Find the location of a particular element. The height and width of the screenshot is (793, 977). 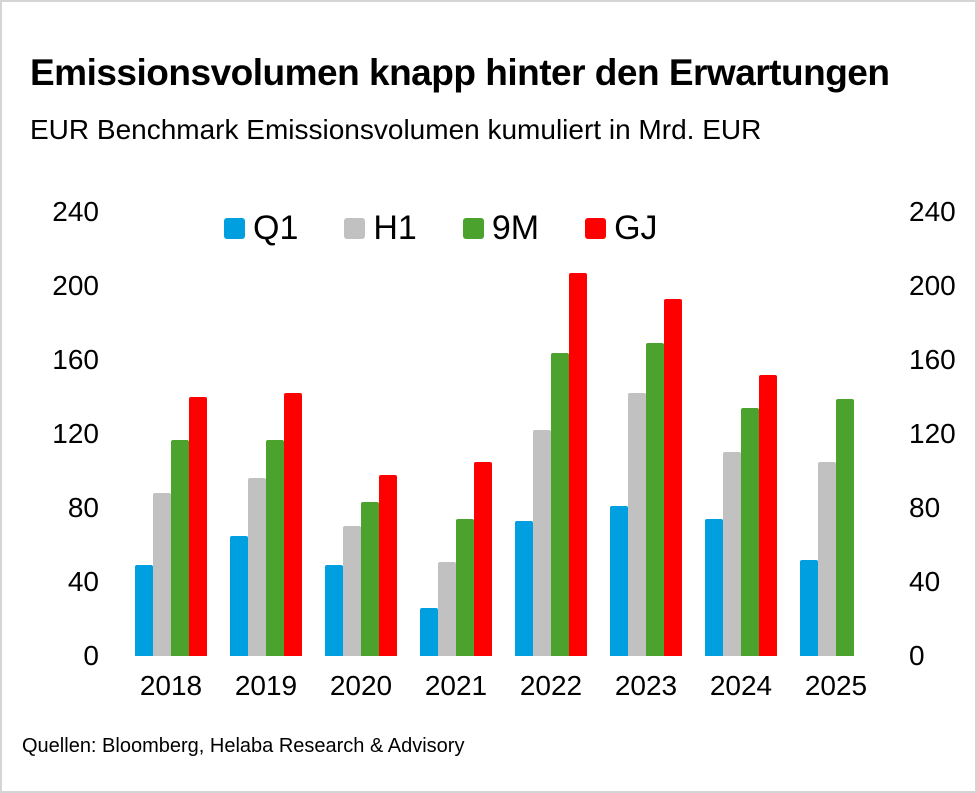

y-axis-label-right-160: 160 is located at coordinates (932, 359).